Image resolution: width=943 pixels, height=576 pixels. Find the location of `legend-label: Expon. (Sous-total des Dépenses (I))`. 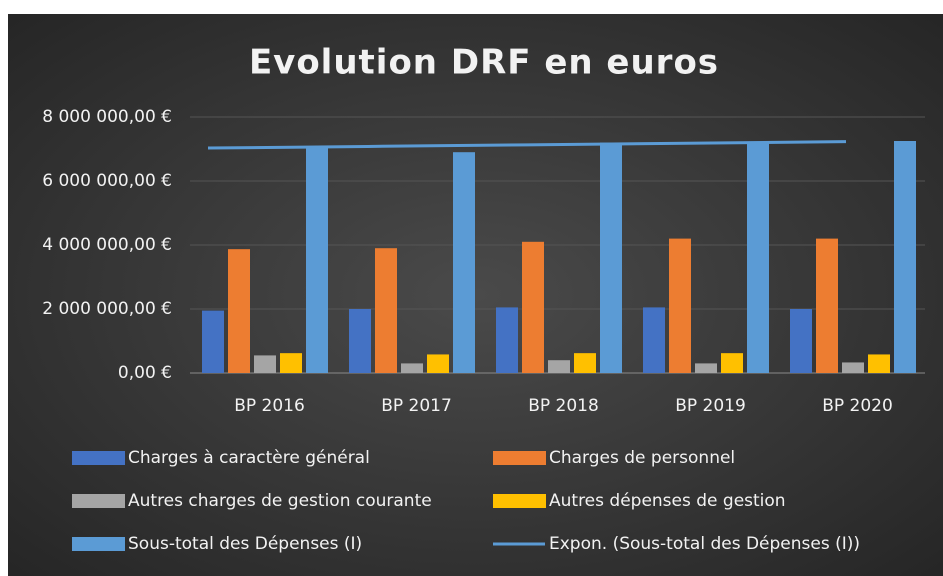

legend-label: Expon. (Sous-total des Dépenses (I)) is located at coordinates (704, 544).